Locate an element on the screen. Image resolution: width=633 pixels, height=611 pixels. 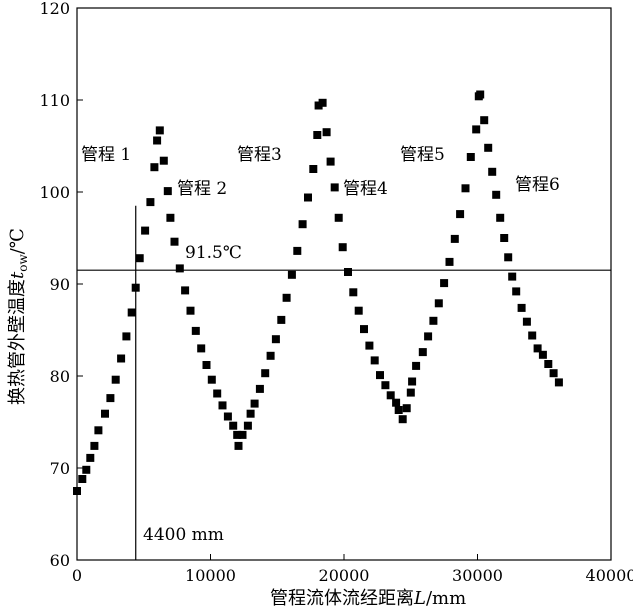
x-tick-label: 10000 is located at coordinates (210, 575).